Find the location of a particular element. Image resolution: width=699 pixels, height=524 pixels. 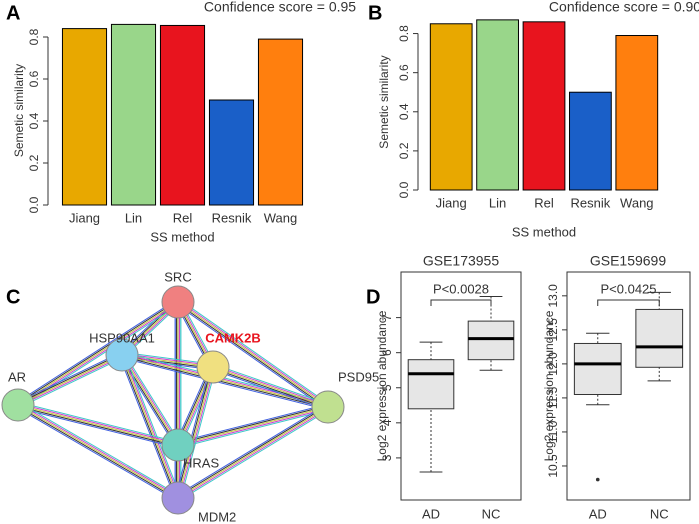

y-tick-label: 3 is located at coordinates (387, 457).